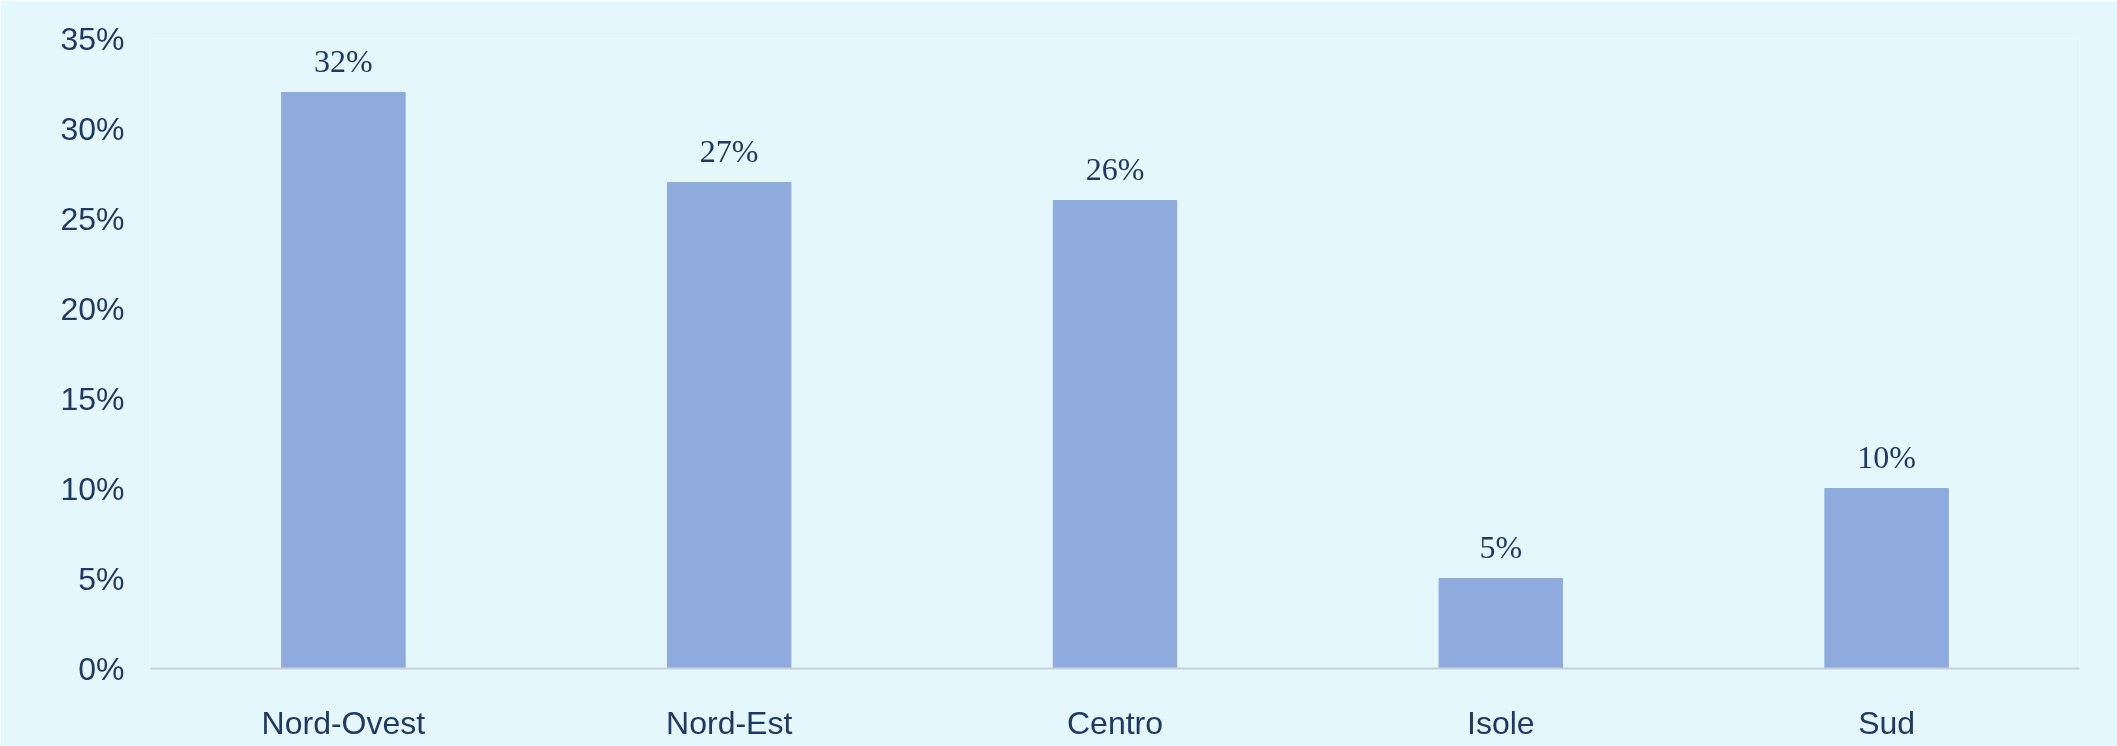  I want to click on y-tick-label: 25%, so click(92, 218).